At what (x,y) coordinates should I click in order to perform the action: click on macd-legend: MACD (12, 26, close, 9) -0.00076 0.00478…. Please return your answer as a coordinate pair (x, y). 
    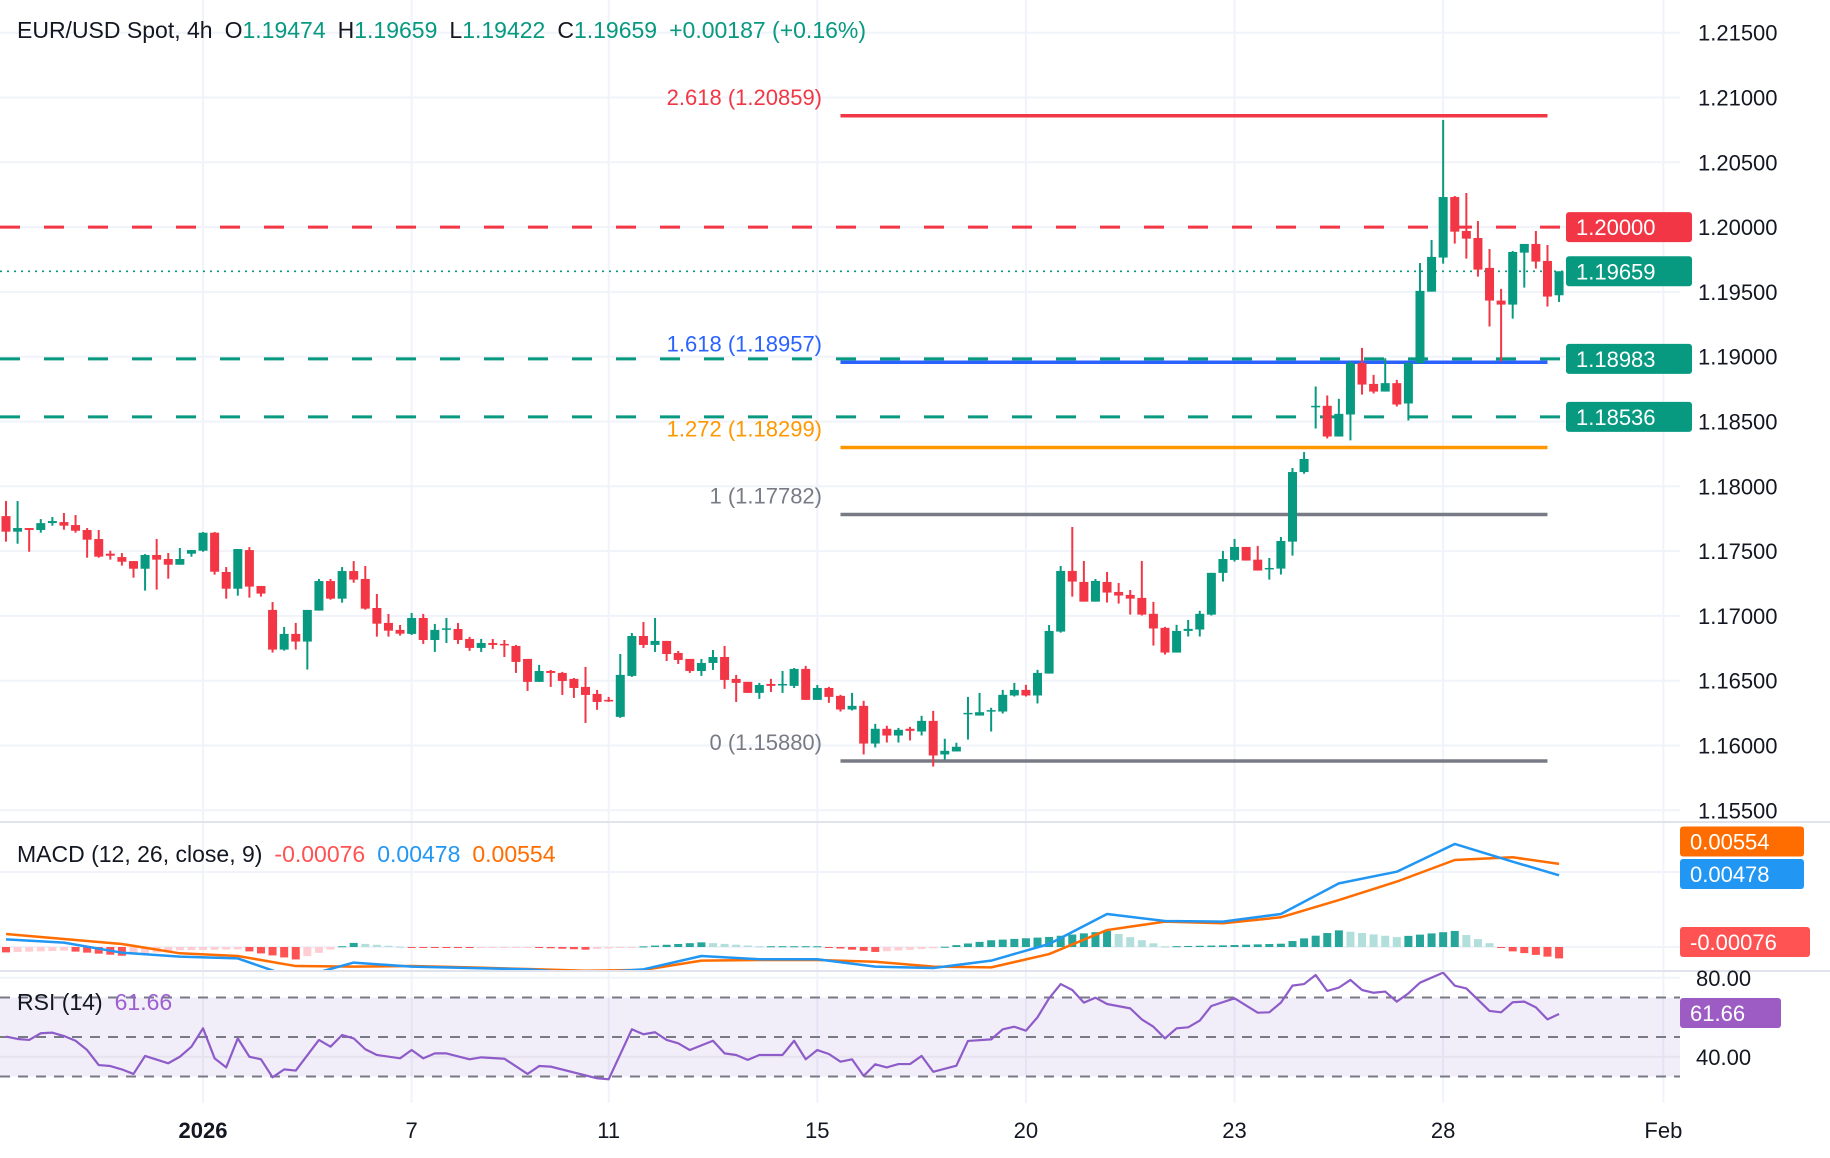
    Looking at the image, I should click on (286, 854).